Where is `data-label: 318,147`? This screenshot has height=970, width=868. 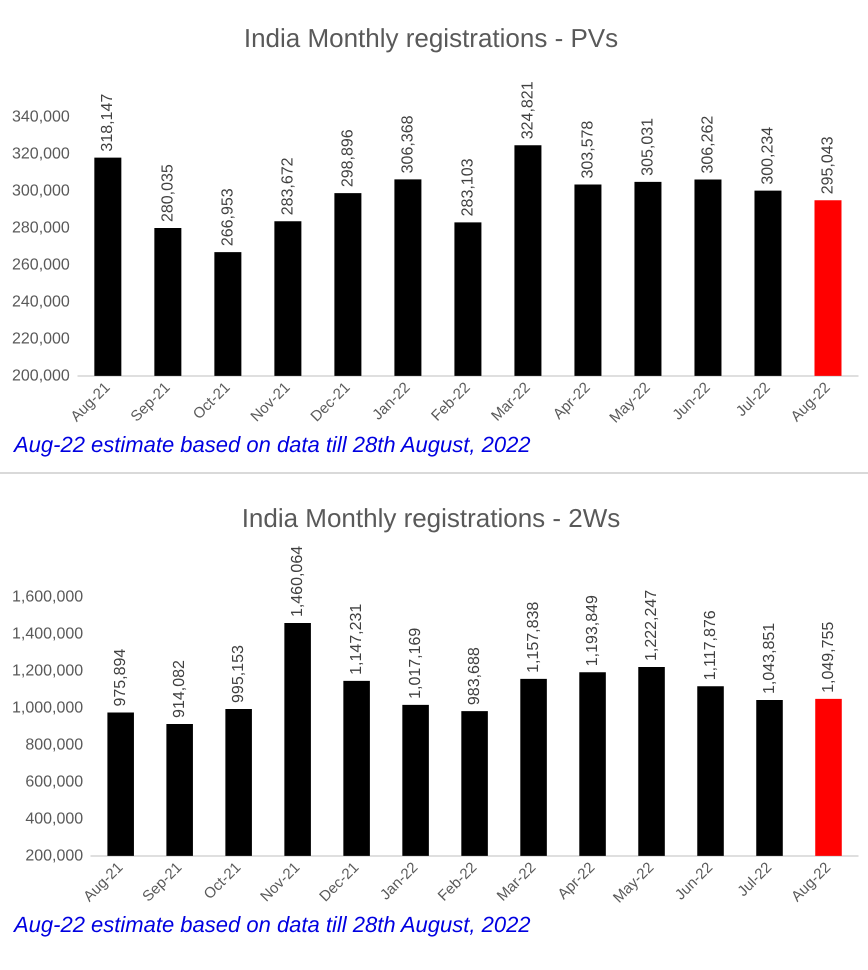
data-label: 318,147 is located at coordinates (107, 123).